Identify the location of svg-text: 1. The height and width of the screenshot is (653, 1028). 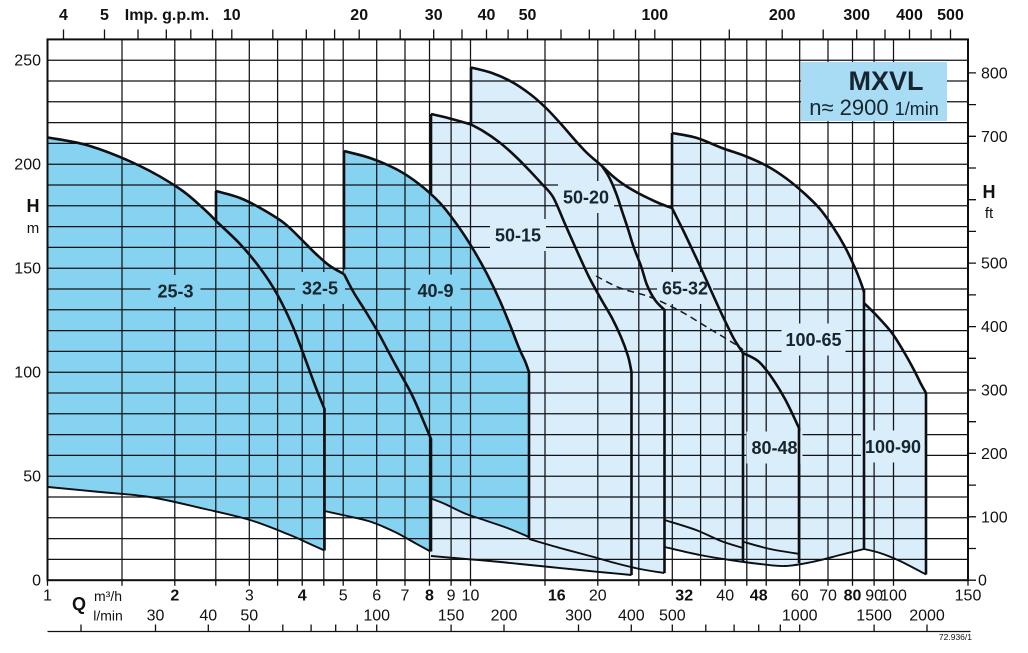
(47, 596).